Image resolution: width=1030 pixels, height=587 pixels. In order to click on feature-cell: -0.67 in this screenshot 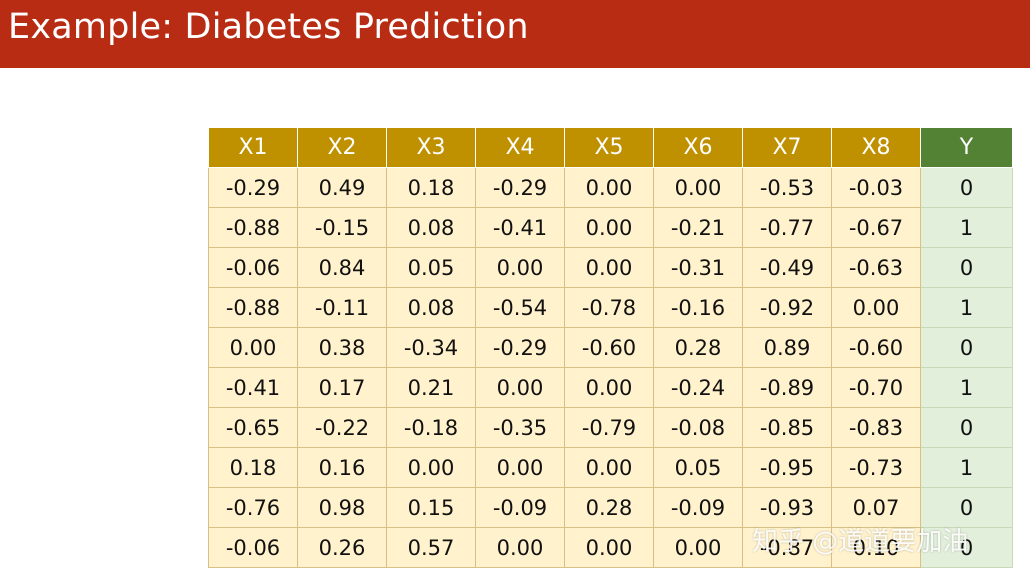, I will do `click(876, 227)`.